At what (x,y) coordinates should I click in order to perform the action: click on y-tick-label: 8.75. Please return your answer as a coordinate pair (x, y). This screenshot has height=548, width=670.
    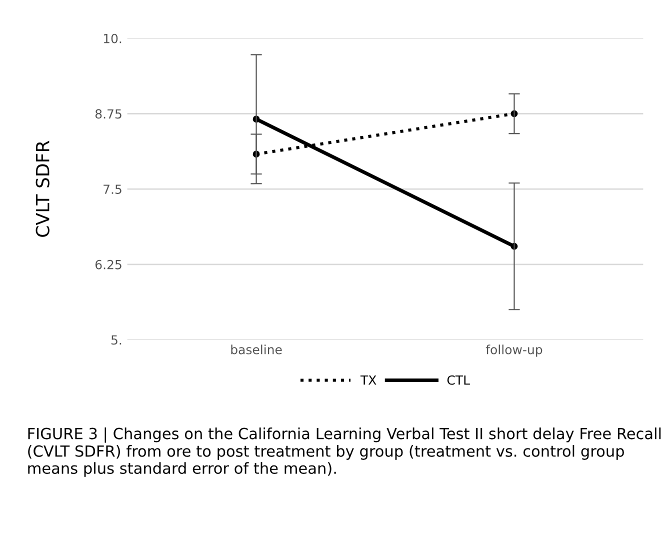
    Looking at the image, I should click on (108, 114).